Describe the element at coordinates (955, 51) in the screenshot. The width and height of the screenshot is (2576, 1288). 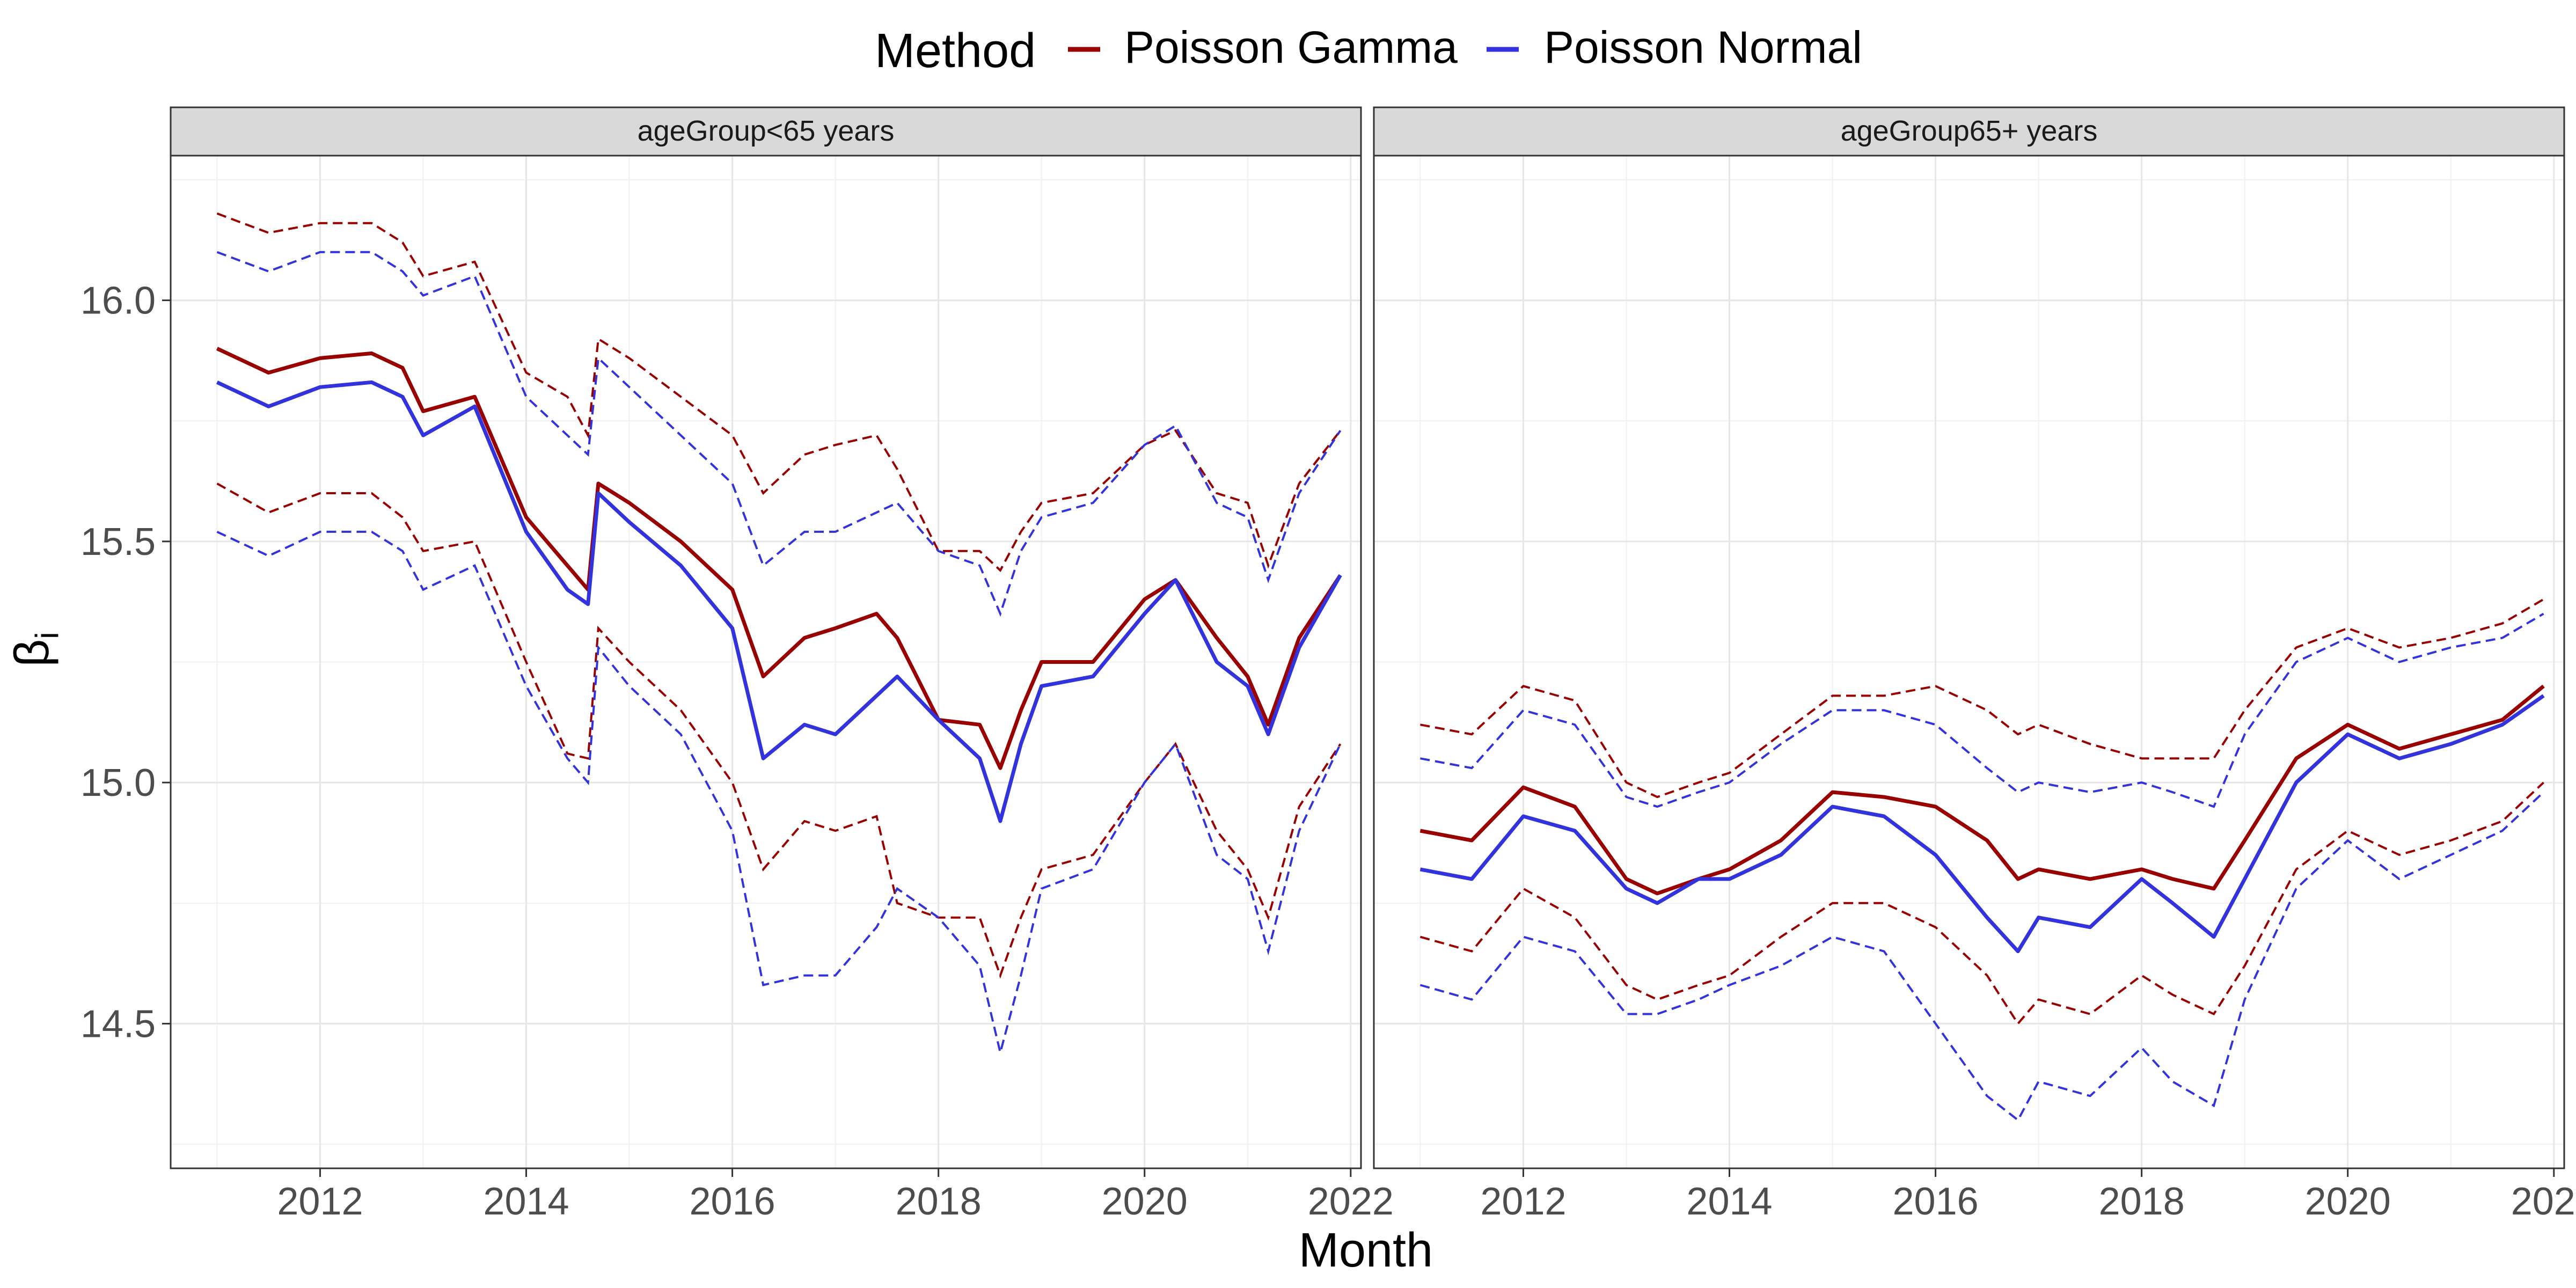
I see `legend-title: Method` at that location.